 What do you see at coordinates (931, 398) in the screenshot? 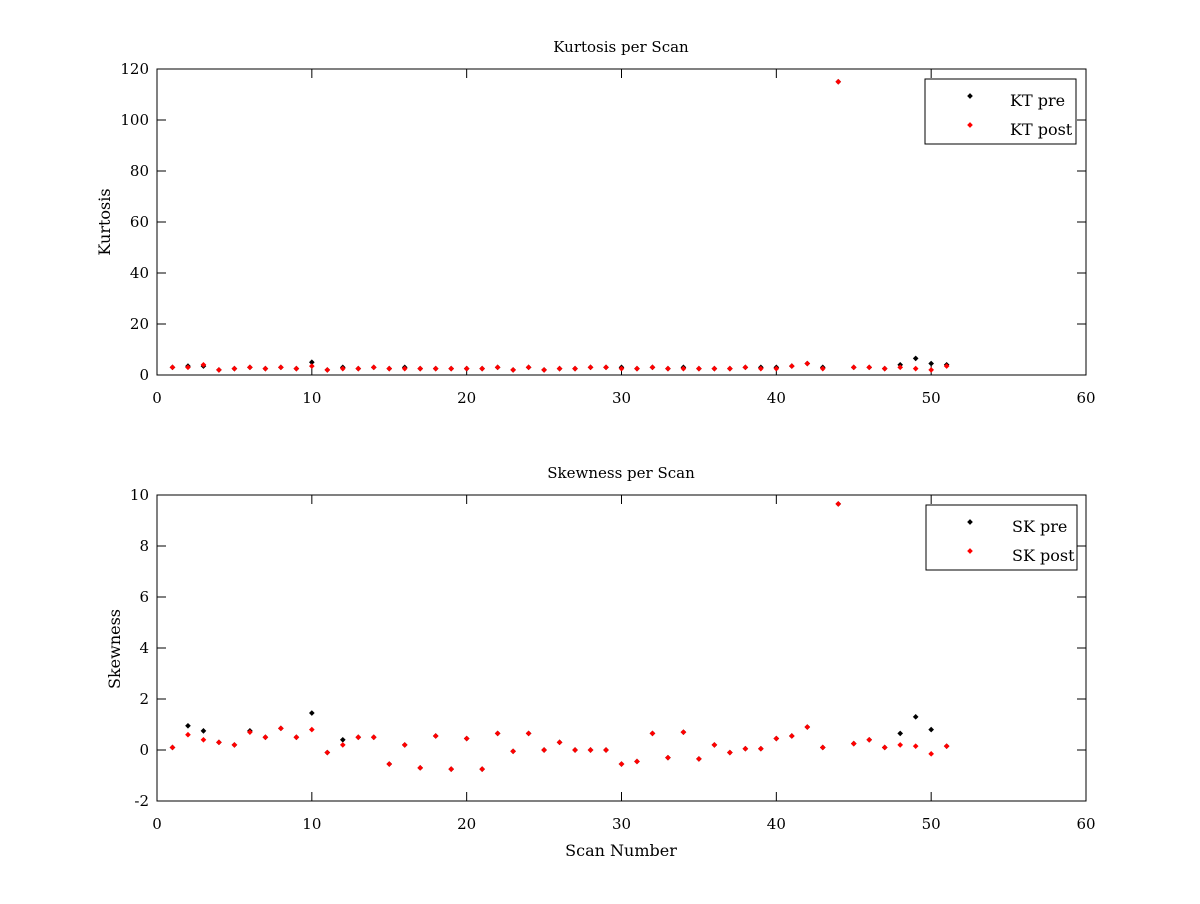
I see `kurtosis-x-tick-label: 50` at bounding box center [931, 398].